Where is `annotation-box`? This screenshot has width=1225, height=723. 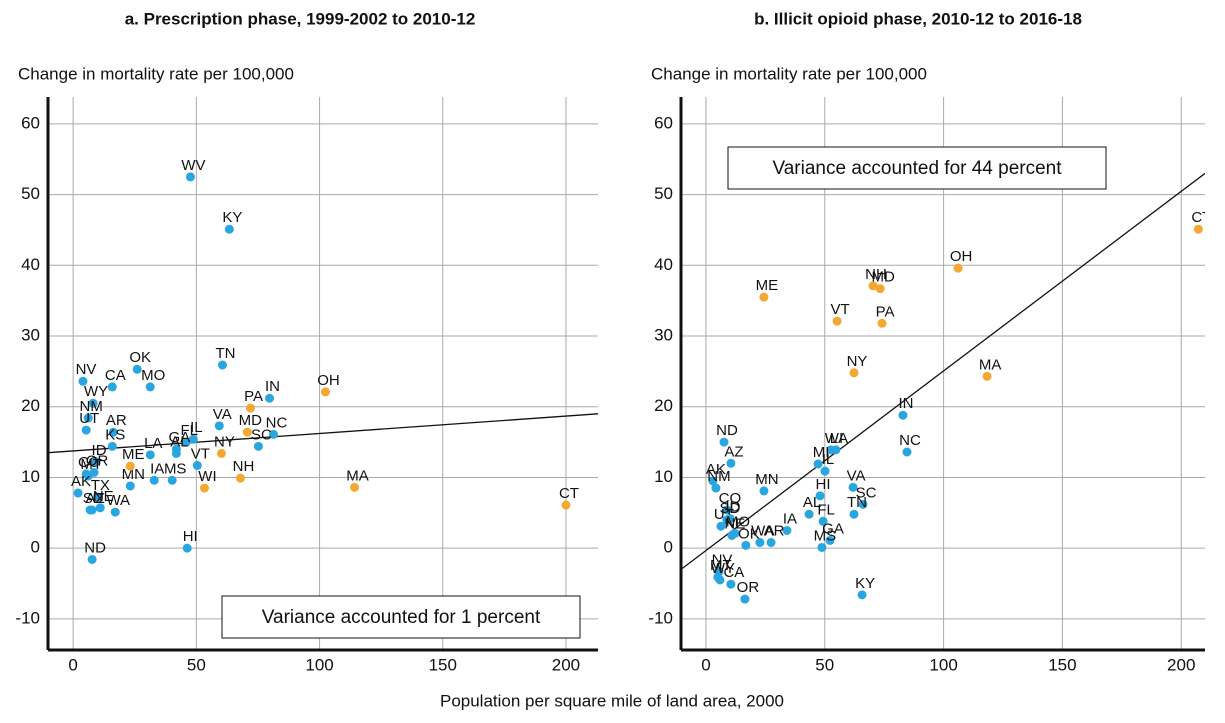 annotation-box is located at coordinates (401, 617).